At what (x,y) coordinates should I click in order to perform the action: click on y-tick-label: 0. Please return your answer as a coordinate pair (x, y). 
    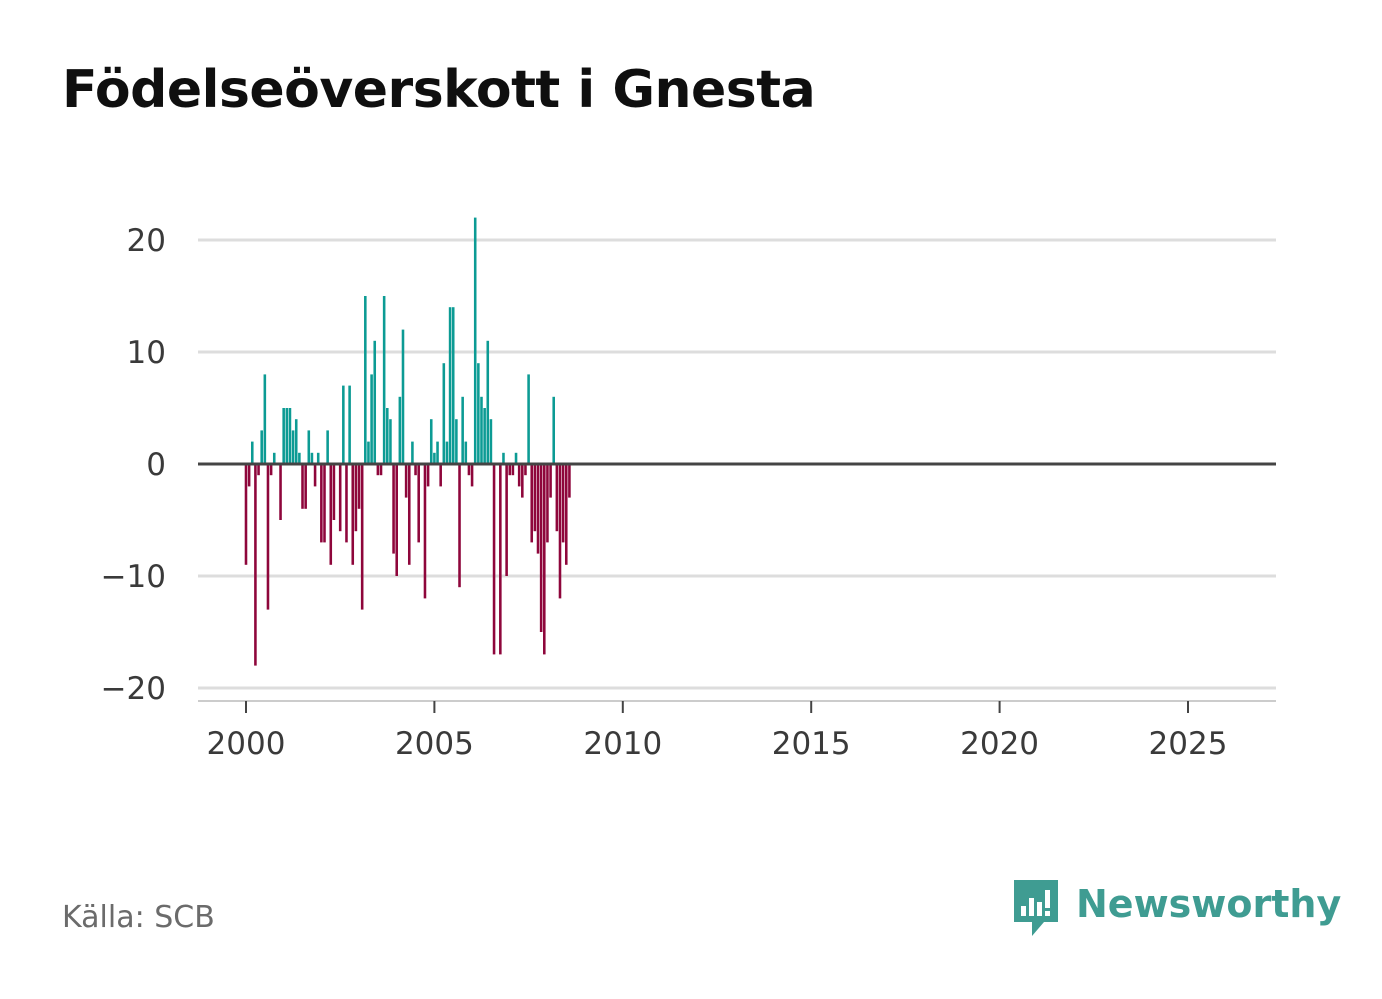
    Looking at the image, I should click on (156, 465).